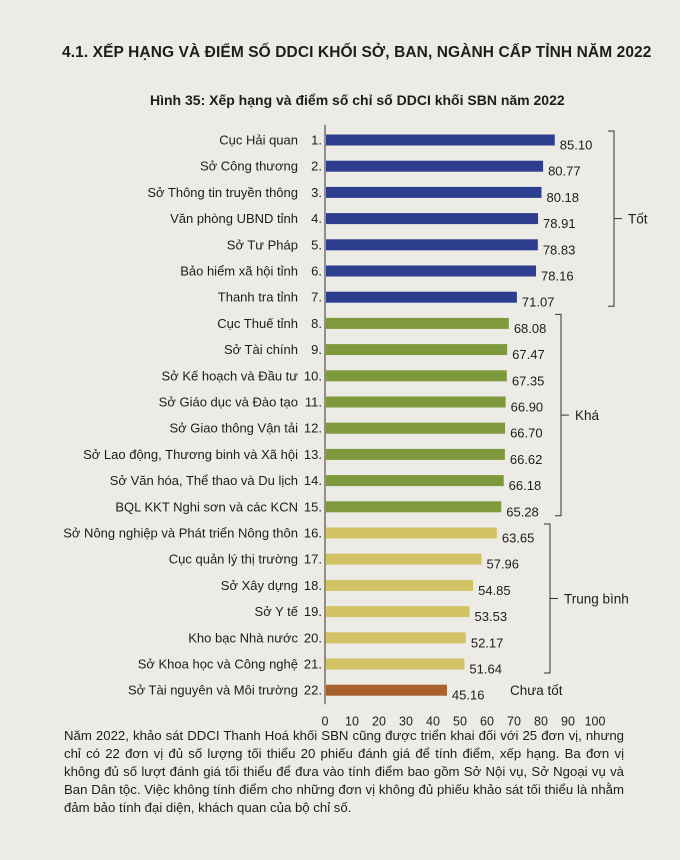 The image size is (680, 860). What do you see at coordinates (243, 637) in the screenshot?
I see `bar-category-label: Kho bạc Nhà nước` at bounding box center [243, 637].